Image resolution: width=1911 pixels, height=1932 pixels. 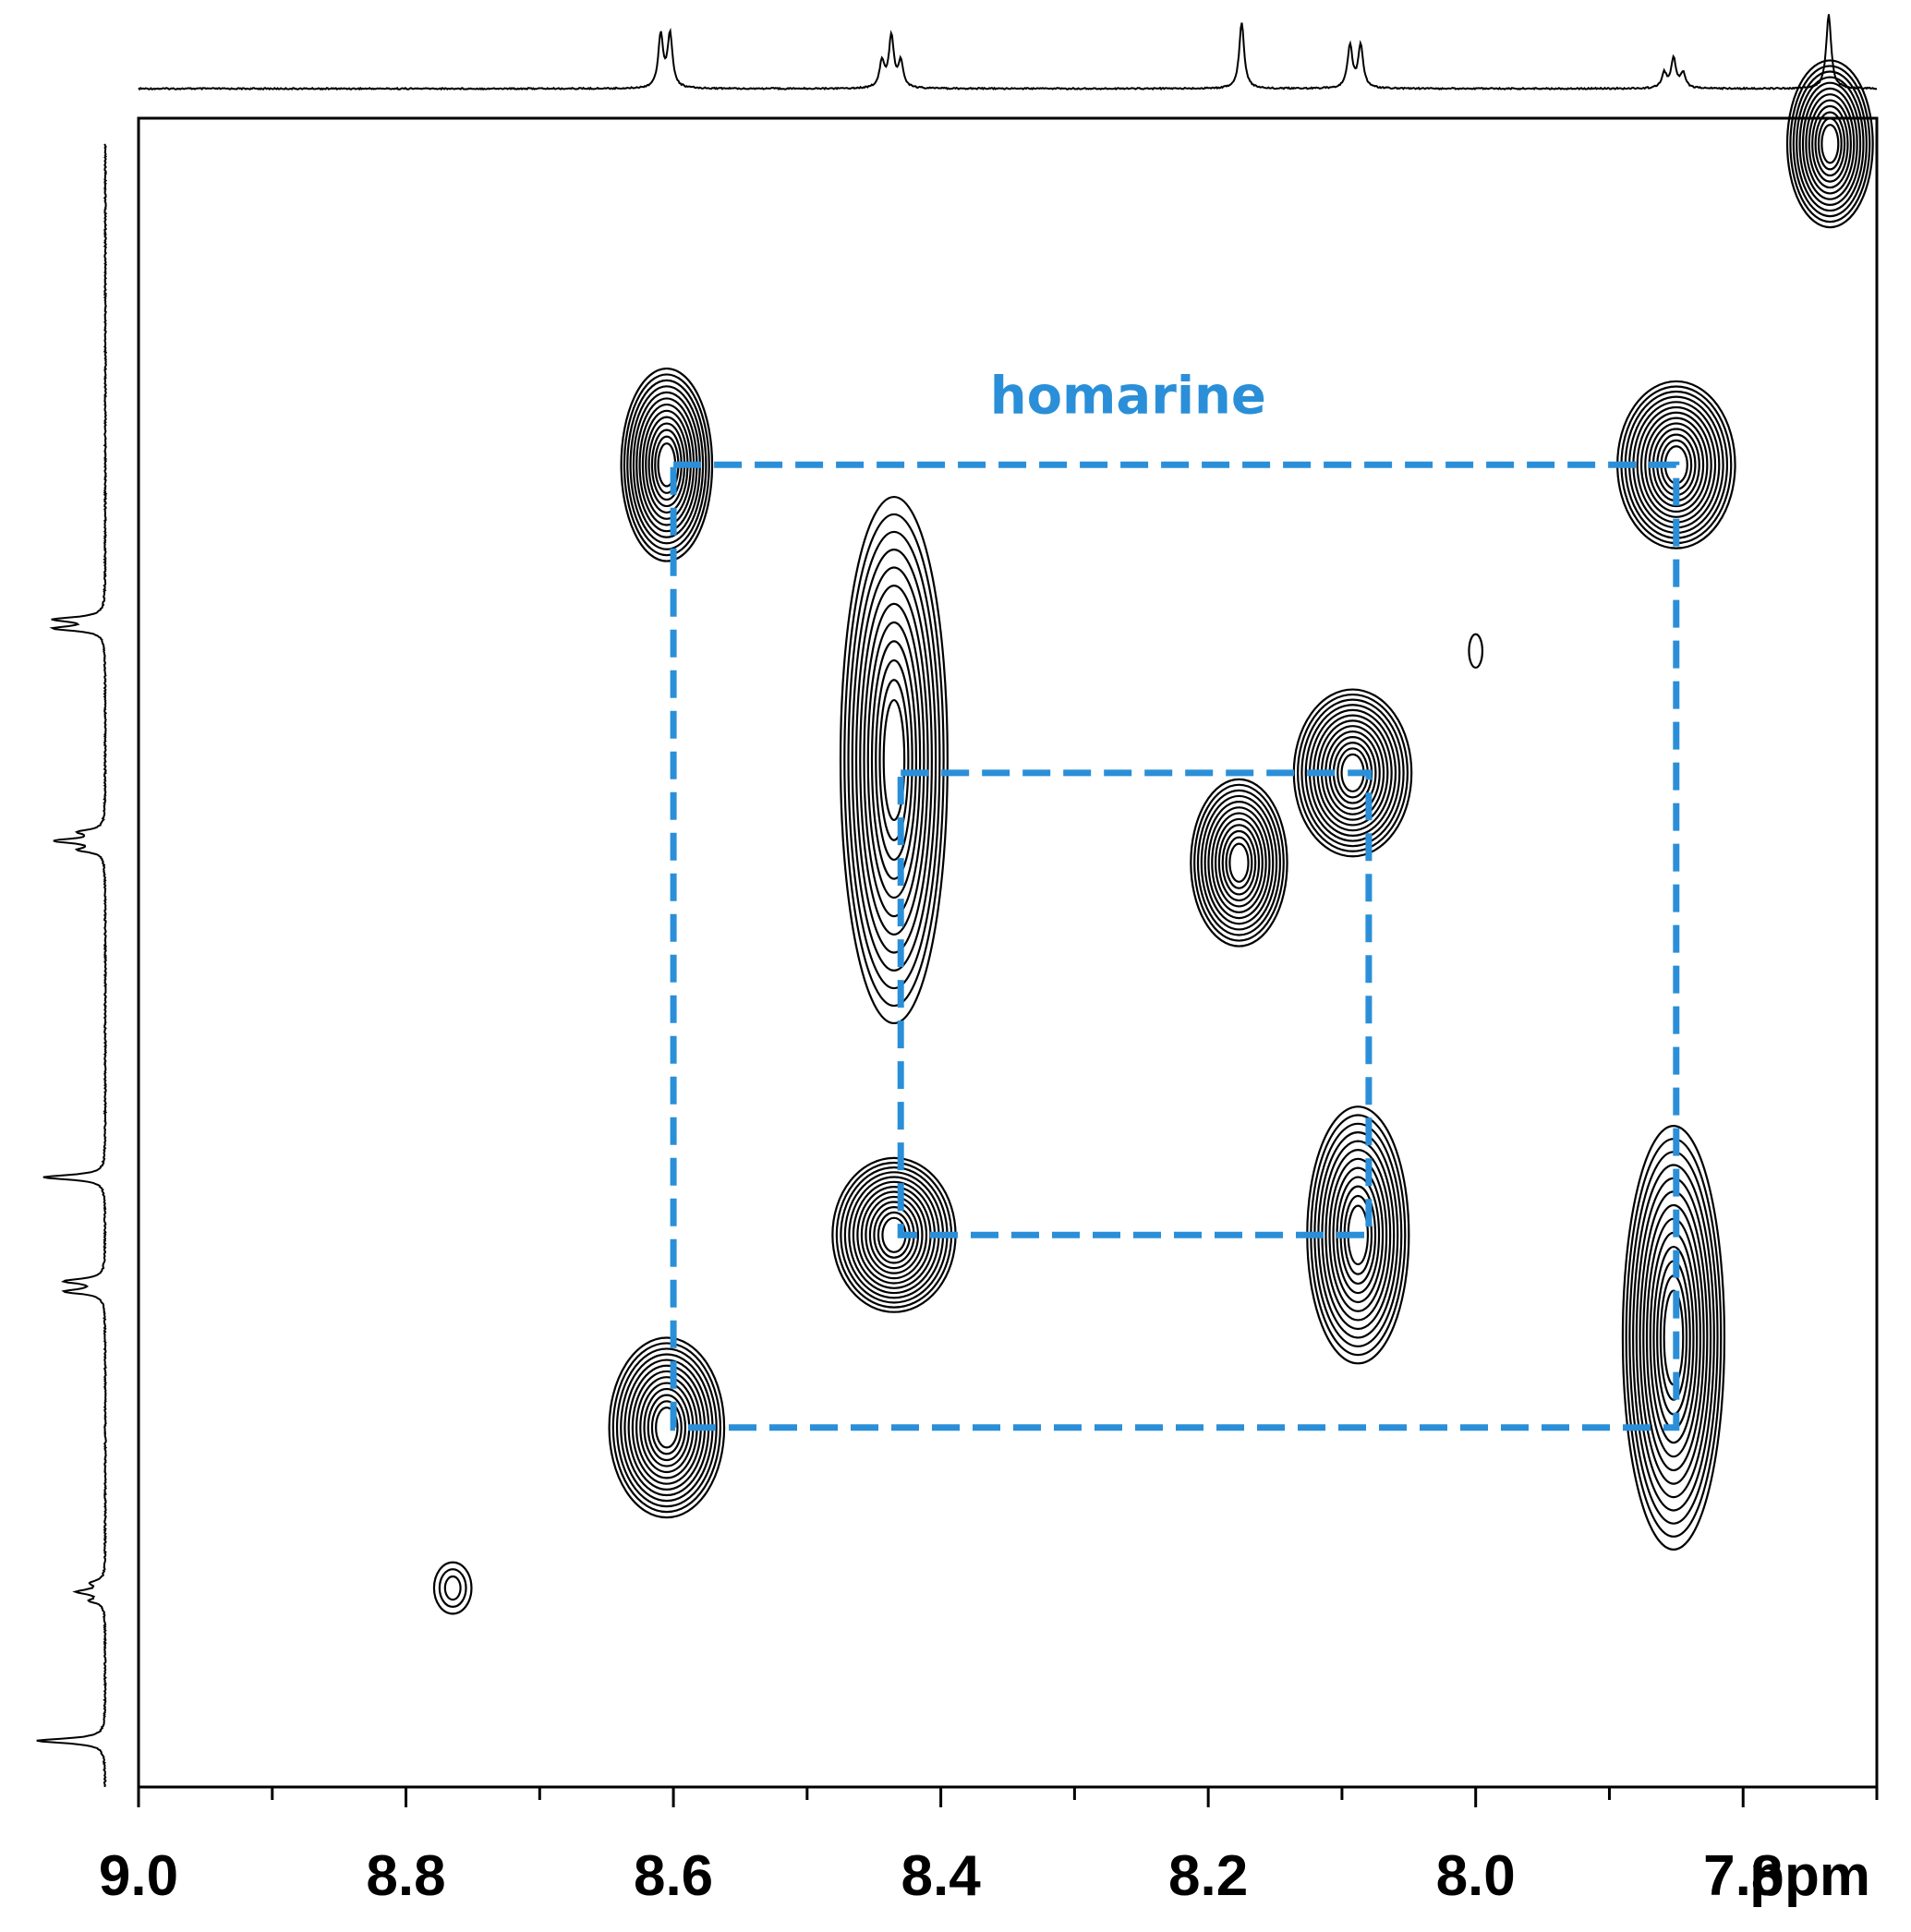 I want to click on x-tick-label: 8.0, so click(x=1476, y=1876).